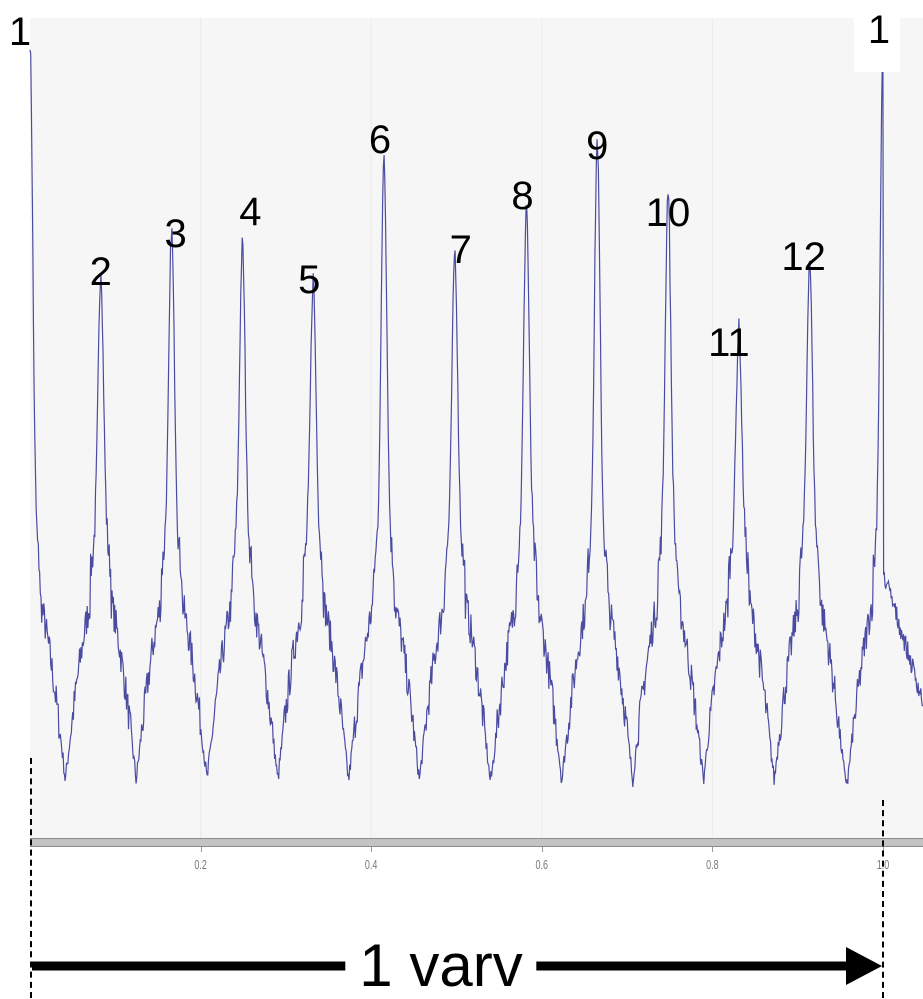 The image size is (923, 999). I want to click on peak-label-9: 9, so click(597, 146).